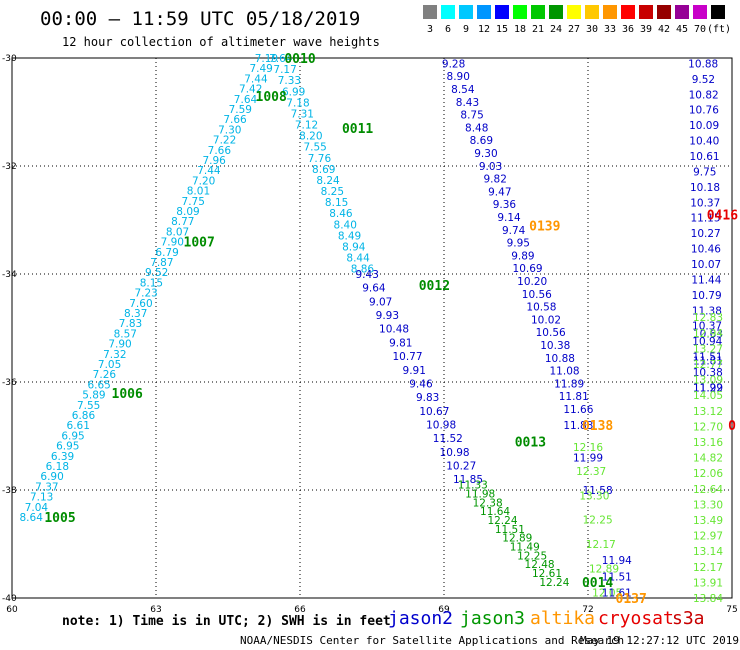 The height and width of the screenshot is (650, 740). What do you see at coordinates (502, 521) in the screenshot?
I see `swh-data-point: 12.24` at bounding box center [502, 521].